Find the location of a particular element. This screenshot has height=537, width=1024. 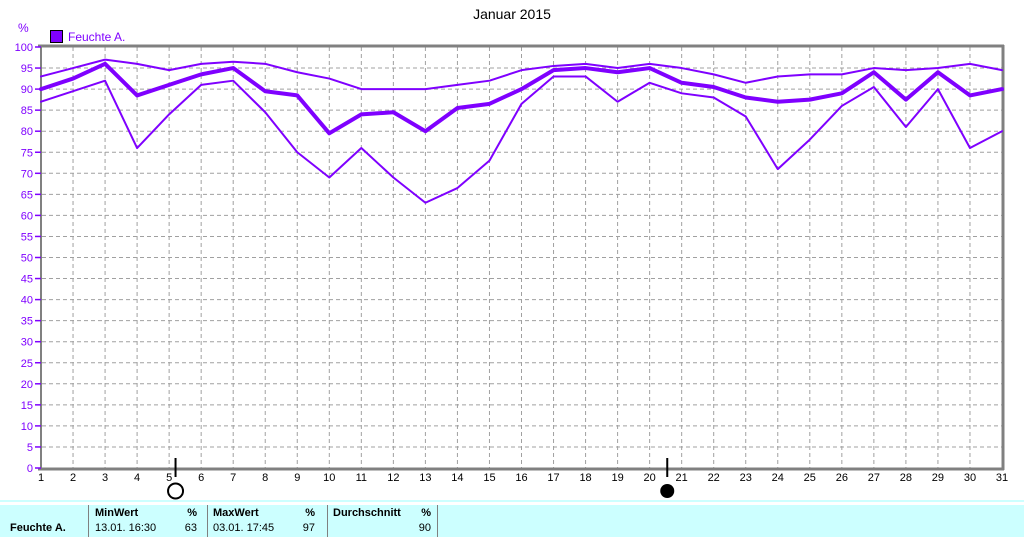

y-axis-tick-label: 90 is located at coordinates (27, 90).